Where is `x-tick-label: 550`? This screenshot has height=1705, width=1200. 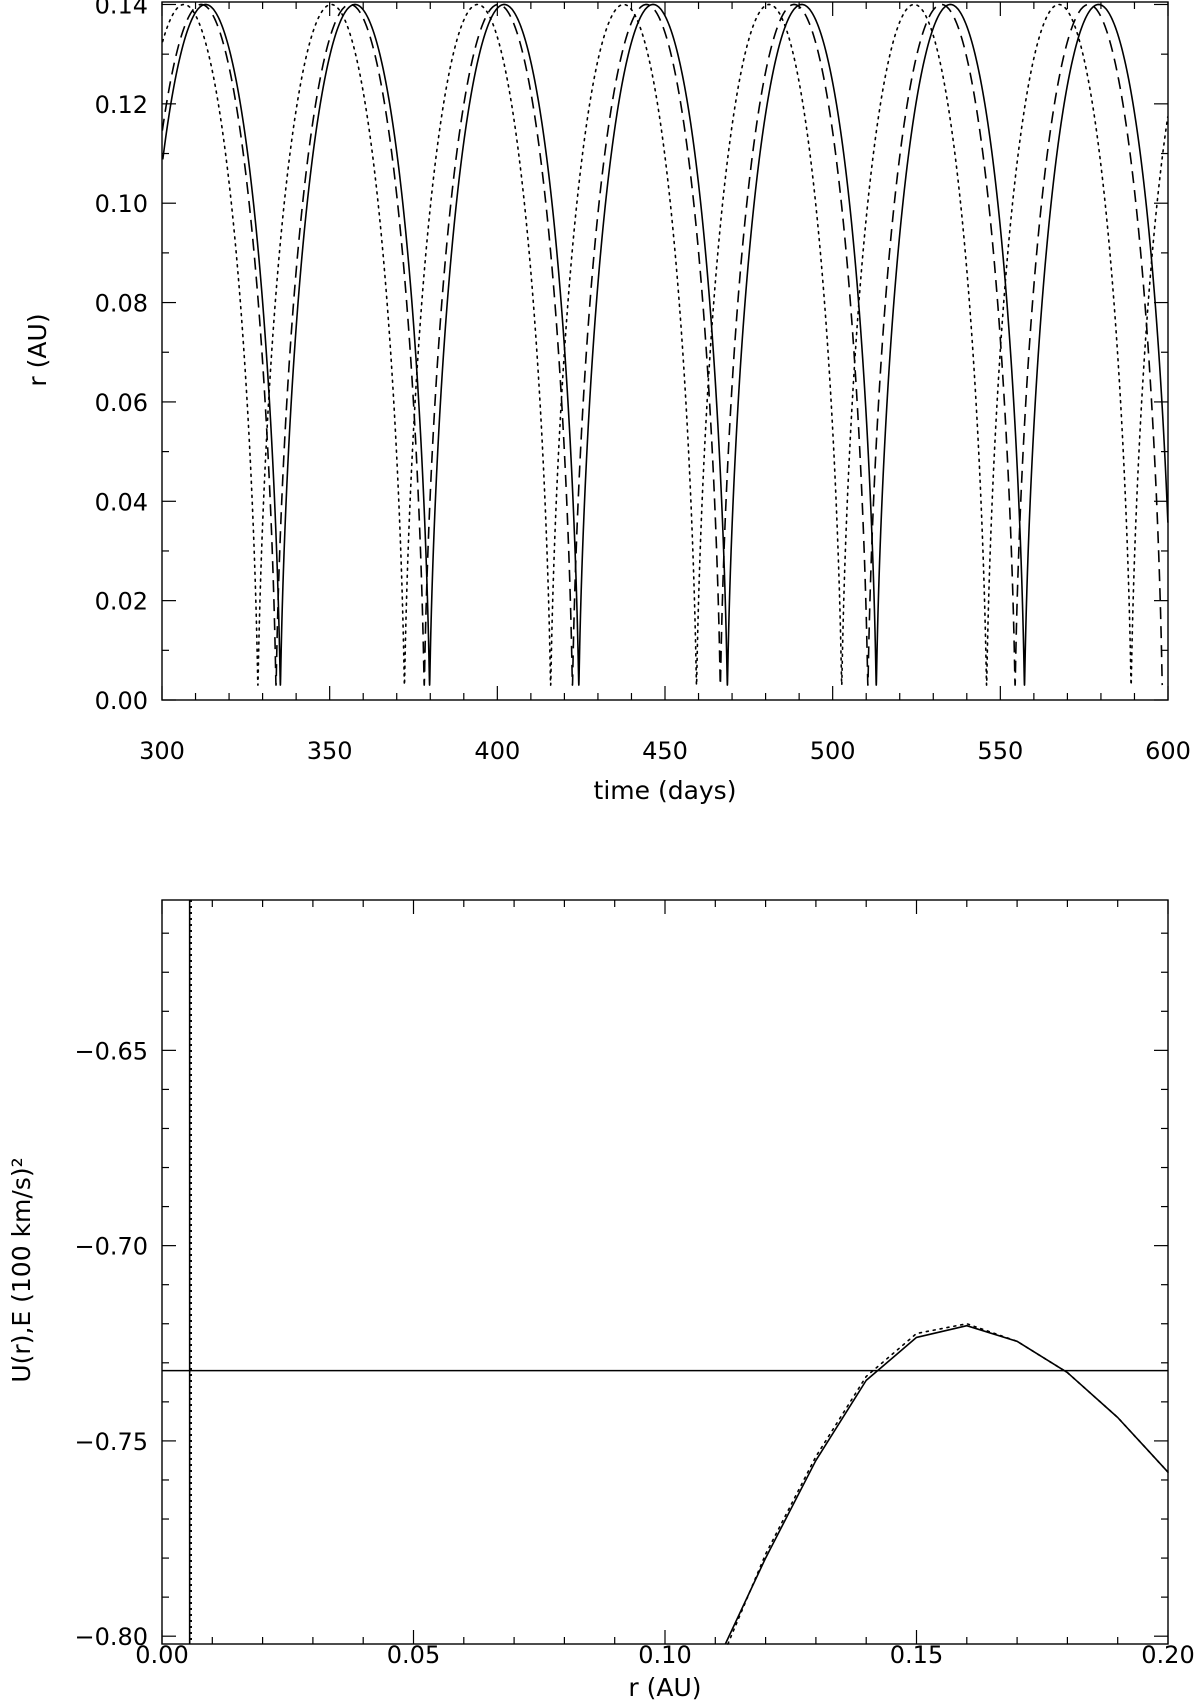 x-tick-label: 550 is located at coordinates (1000, 751).